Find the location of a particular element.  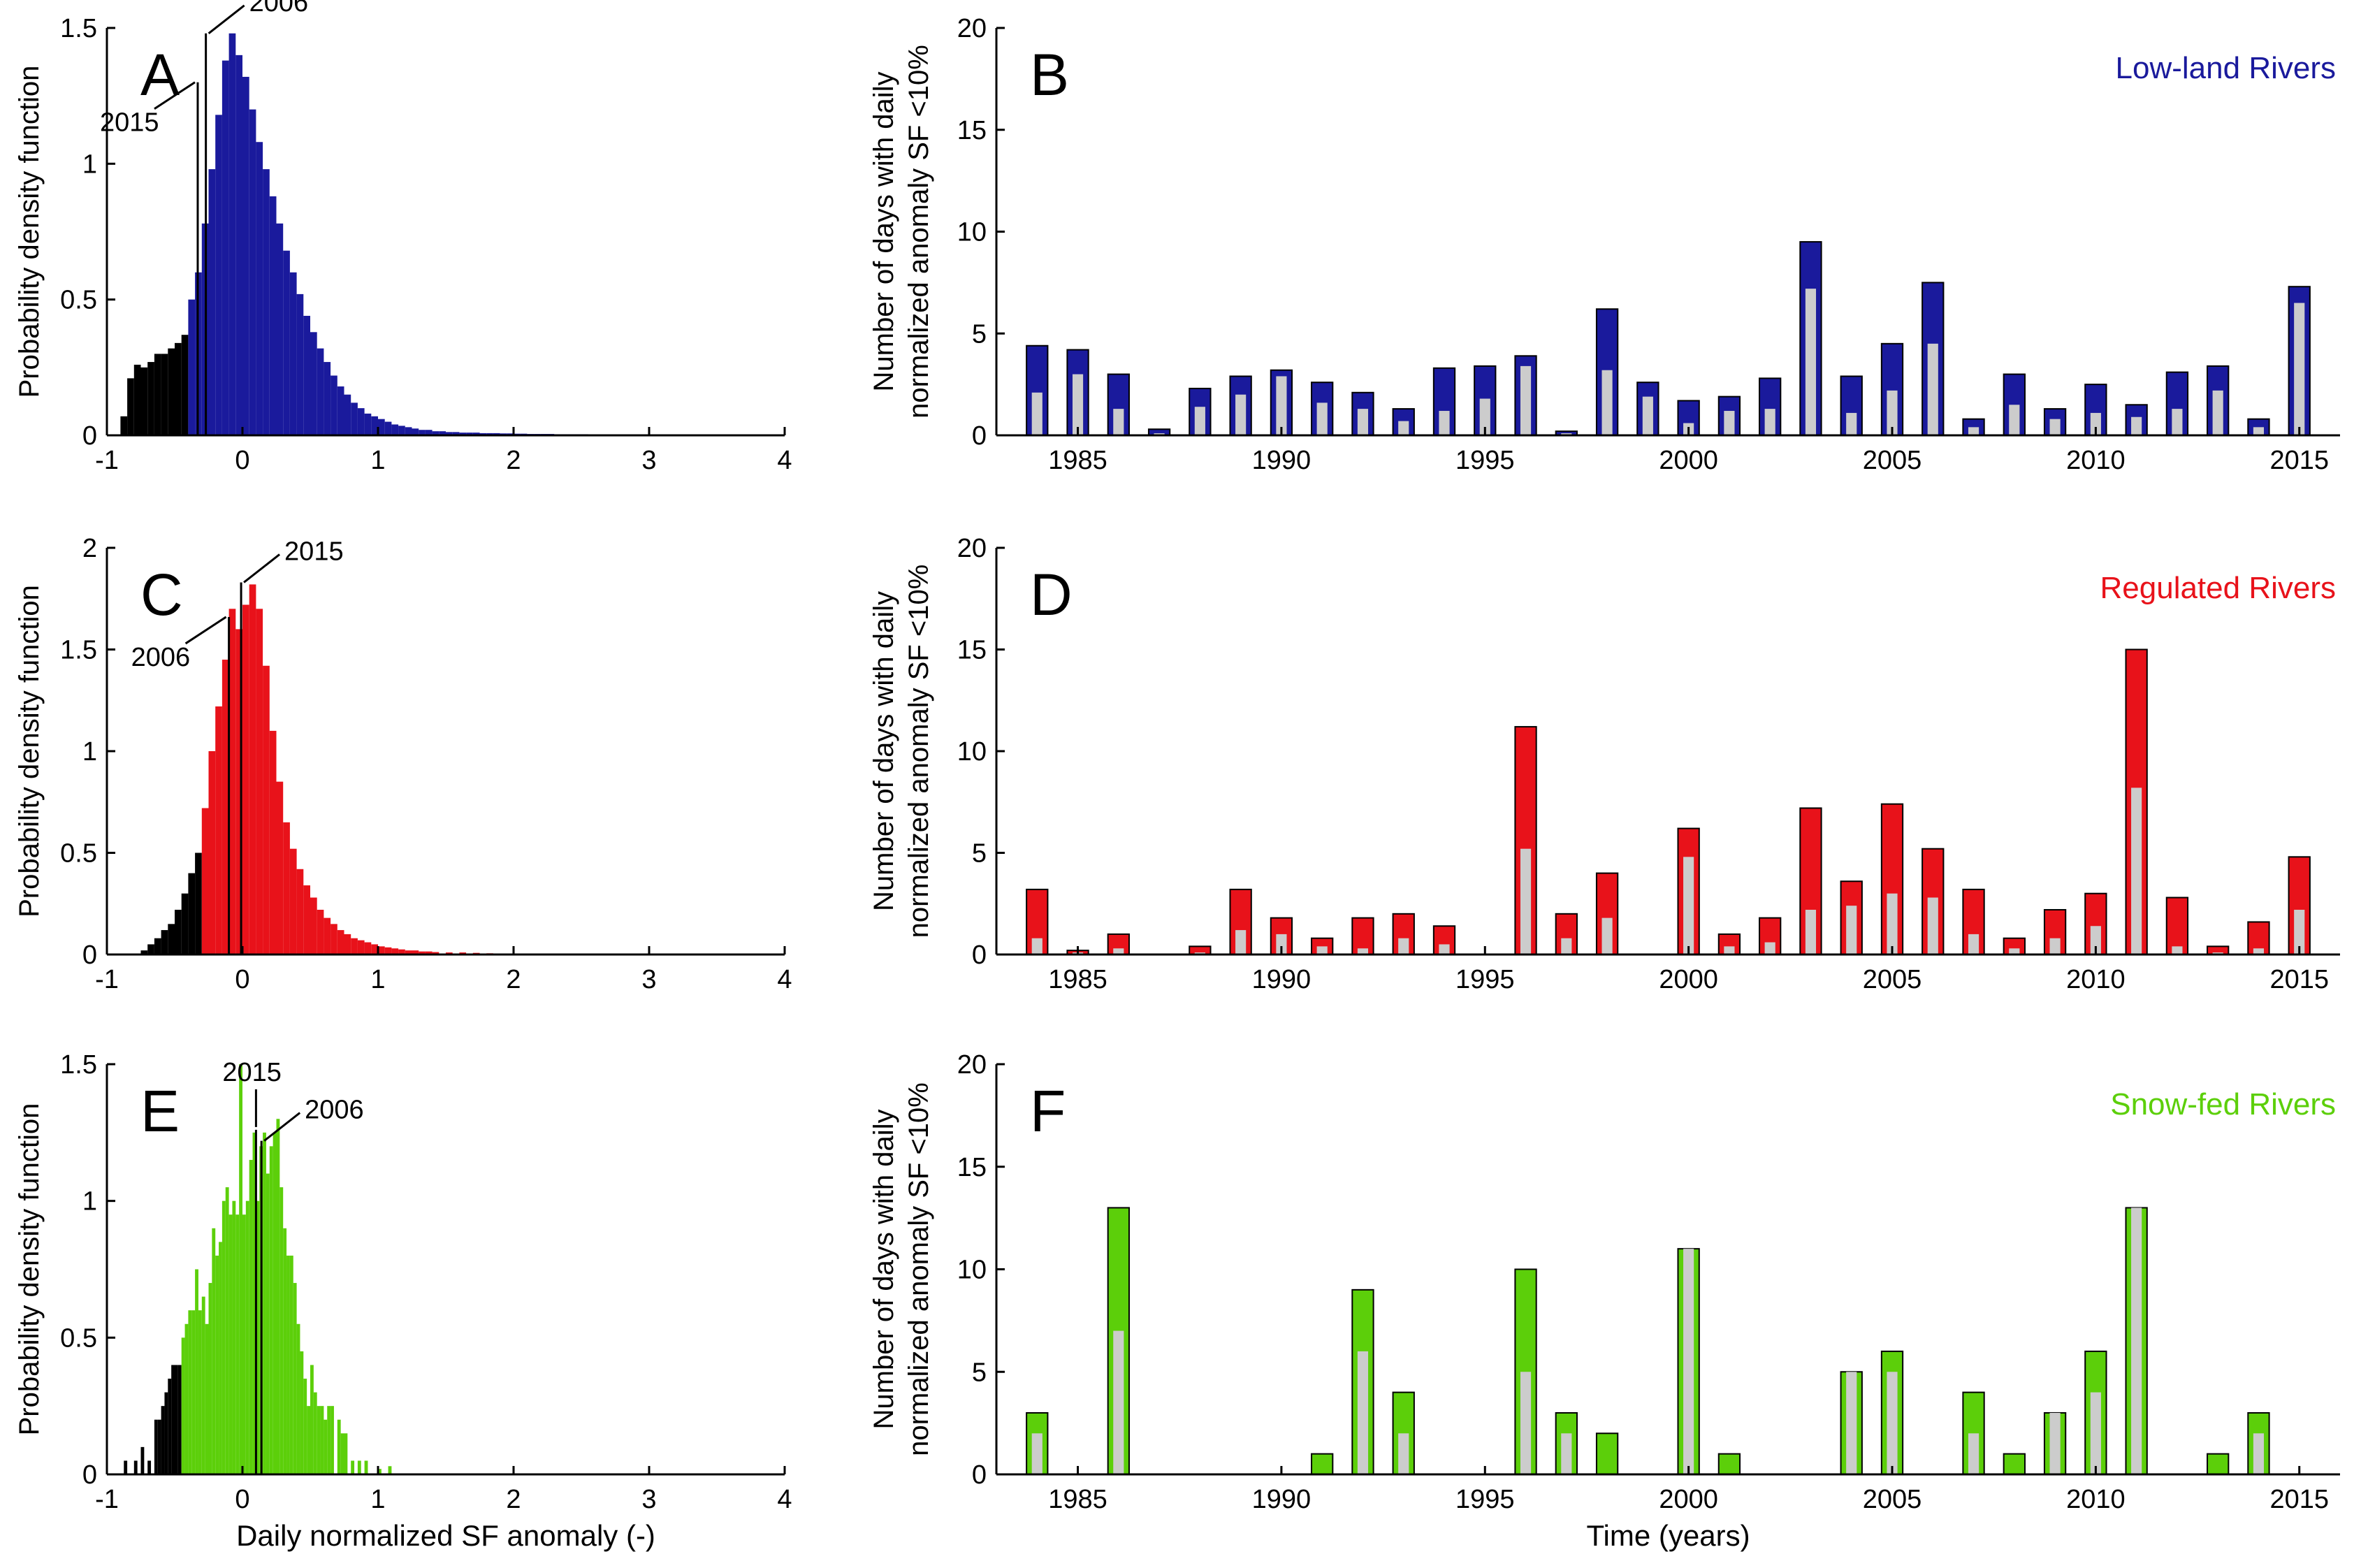

chart-title: Snow-fed Rivers is located at coordinates (2223, 1104).